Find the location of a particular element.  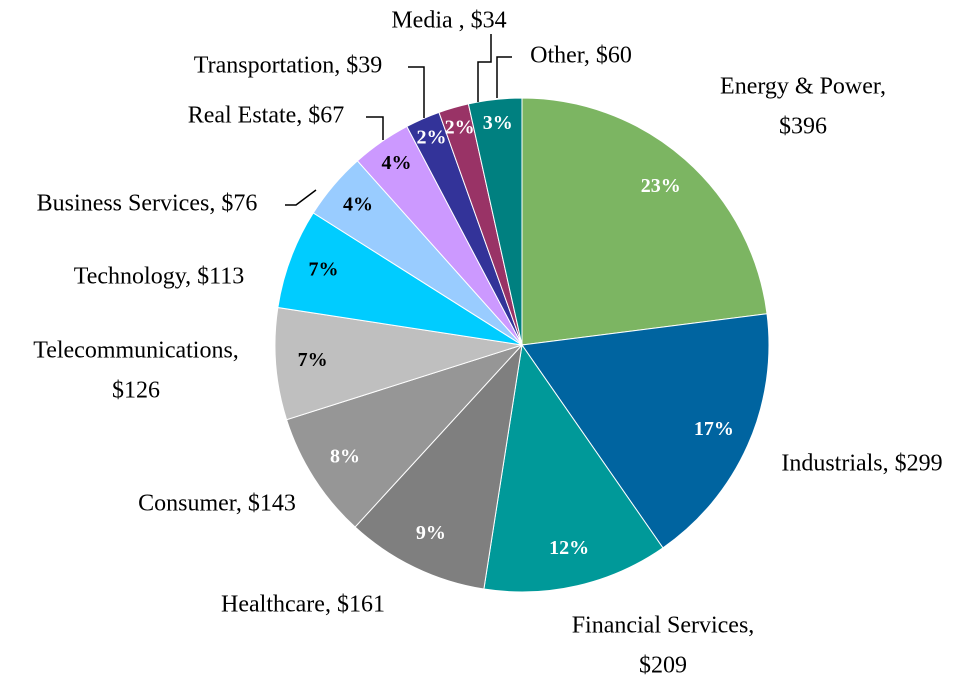

slice-label: Business Services, $76 is located at coordinates (147, 204).